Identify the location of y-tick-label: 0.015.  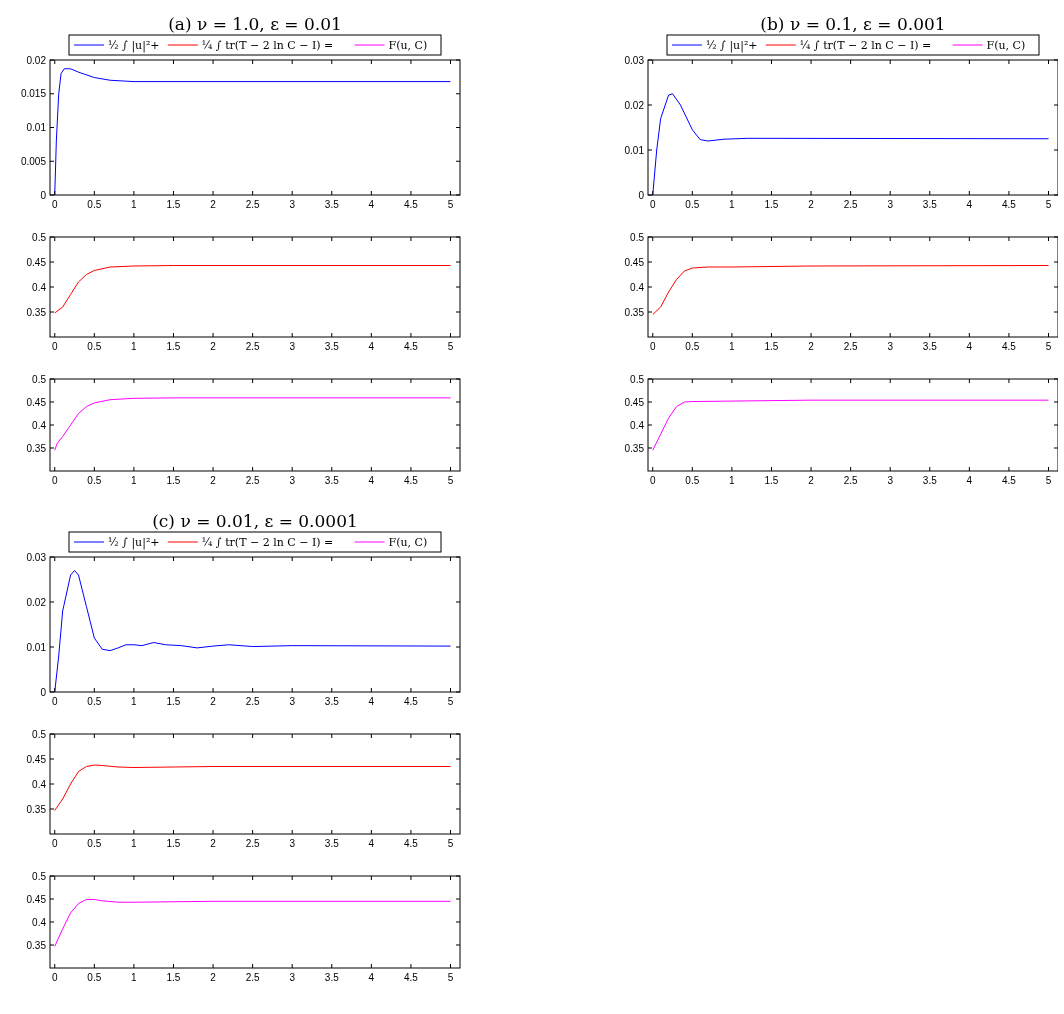
(33, 94).